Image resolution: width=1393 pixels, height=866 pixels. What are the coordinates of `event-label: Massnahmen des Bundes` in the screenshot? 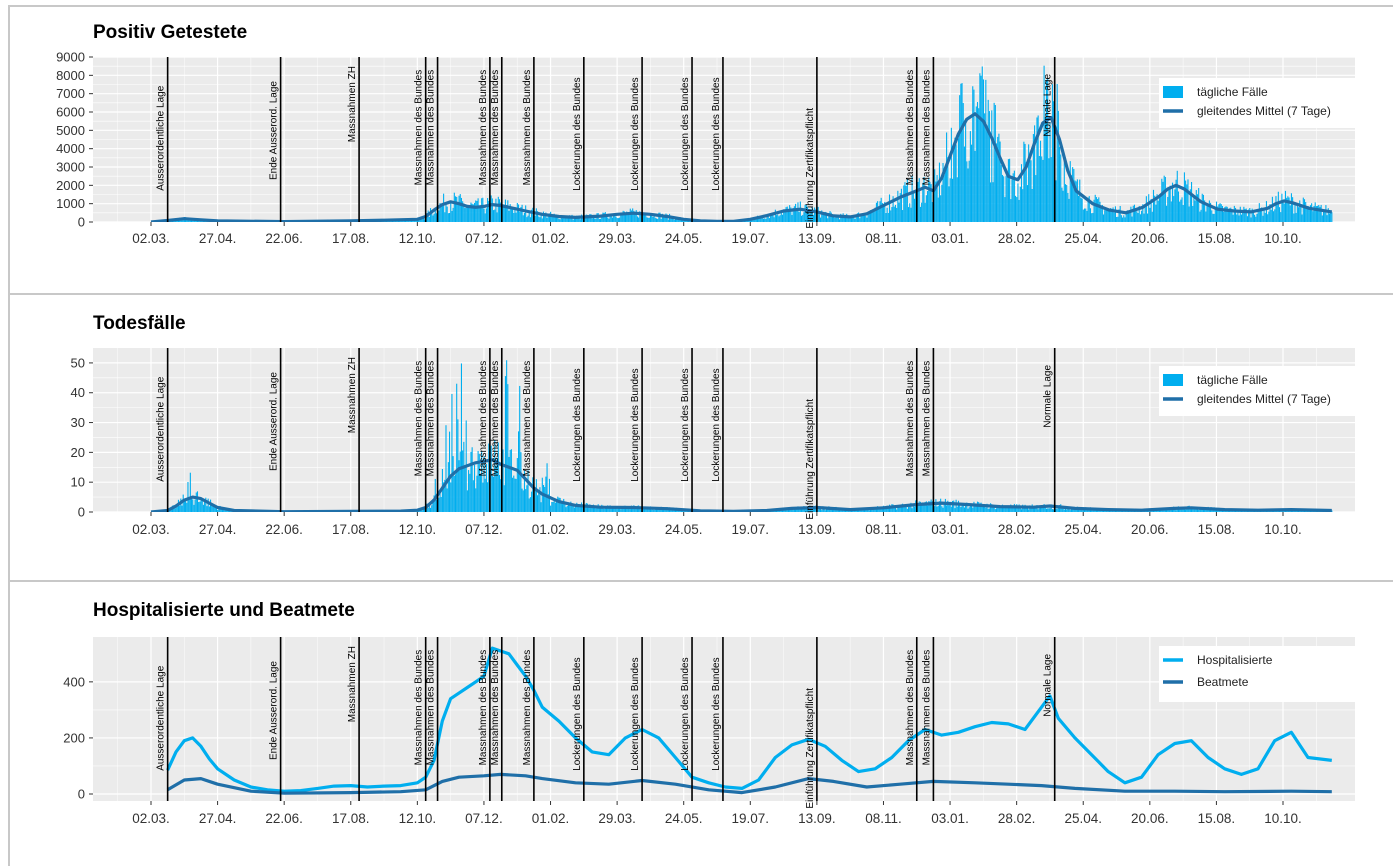 It's located at (419, 708).